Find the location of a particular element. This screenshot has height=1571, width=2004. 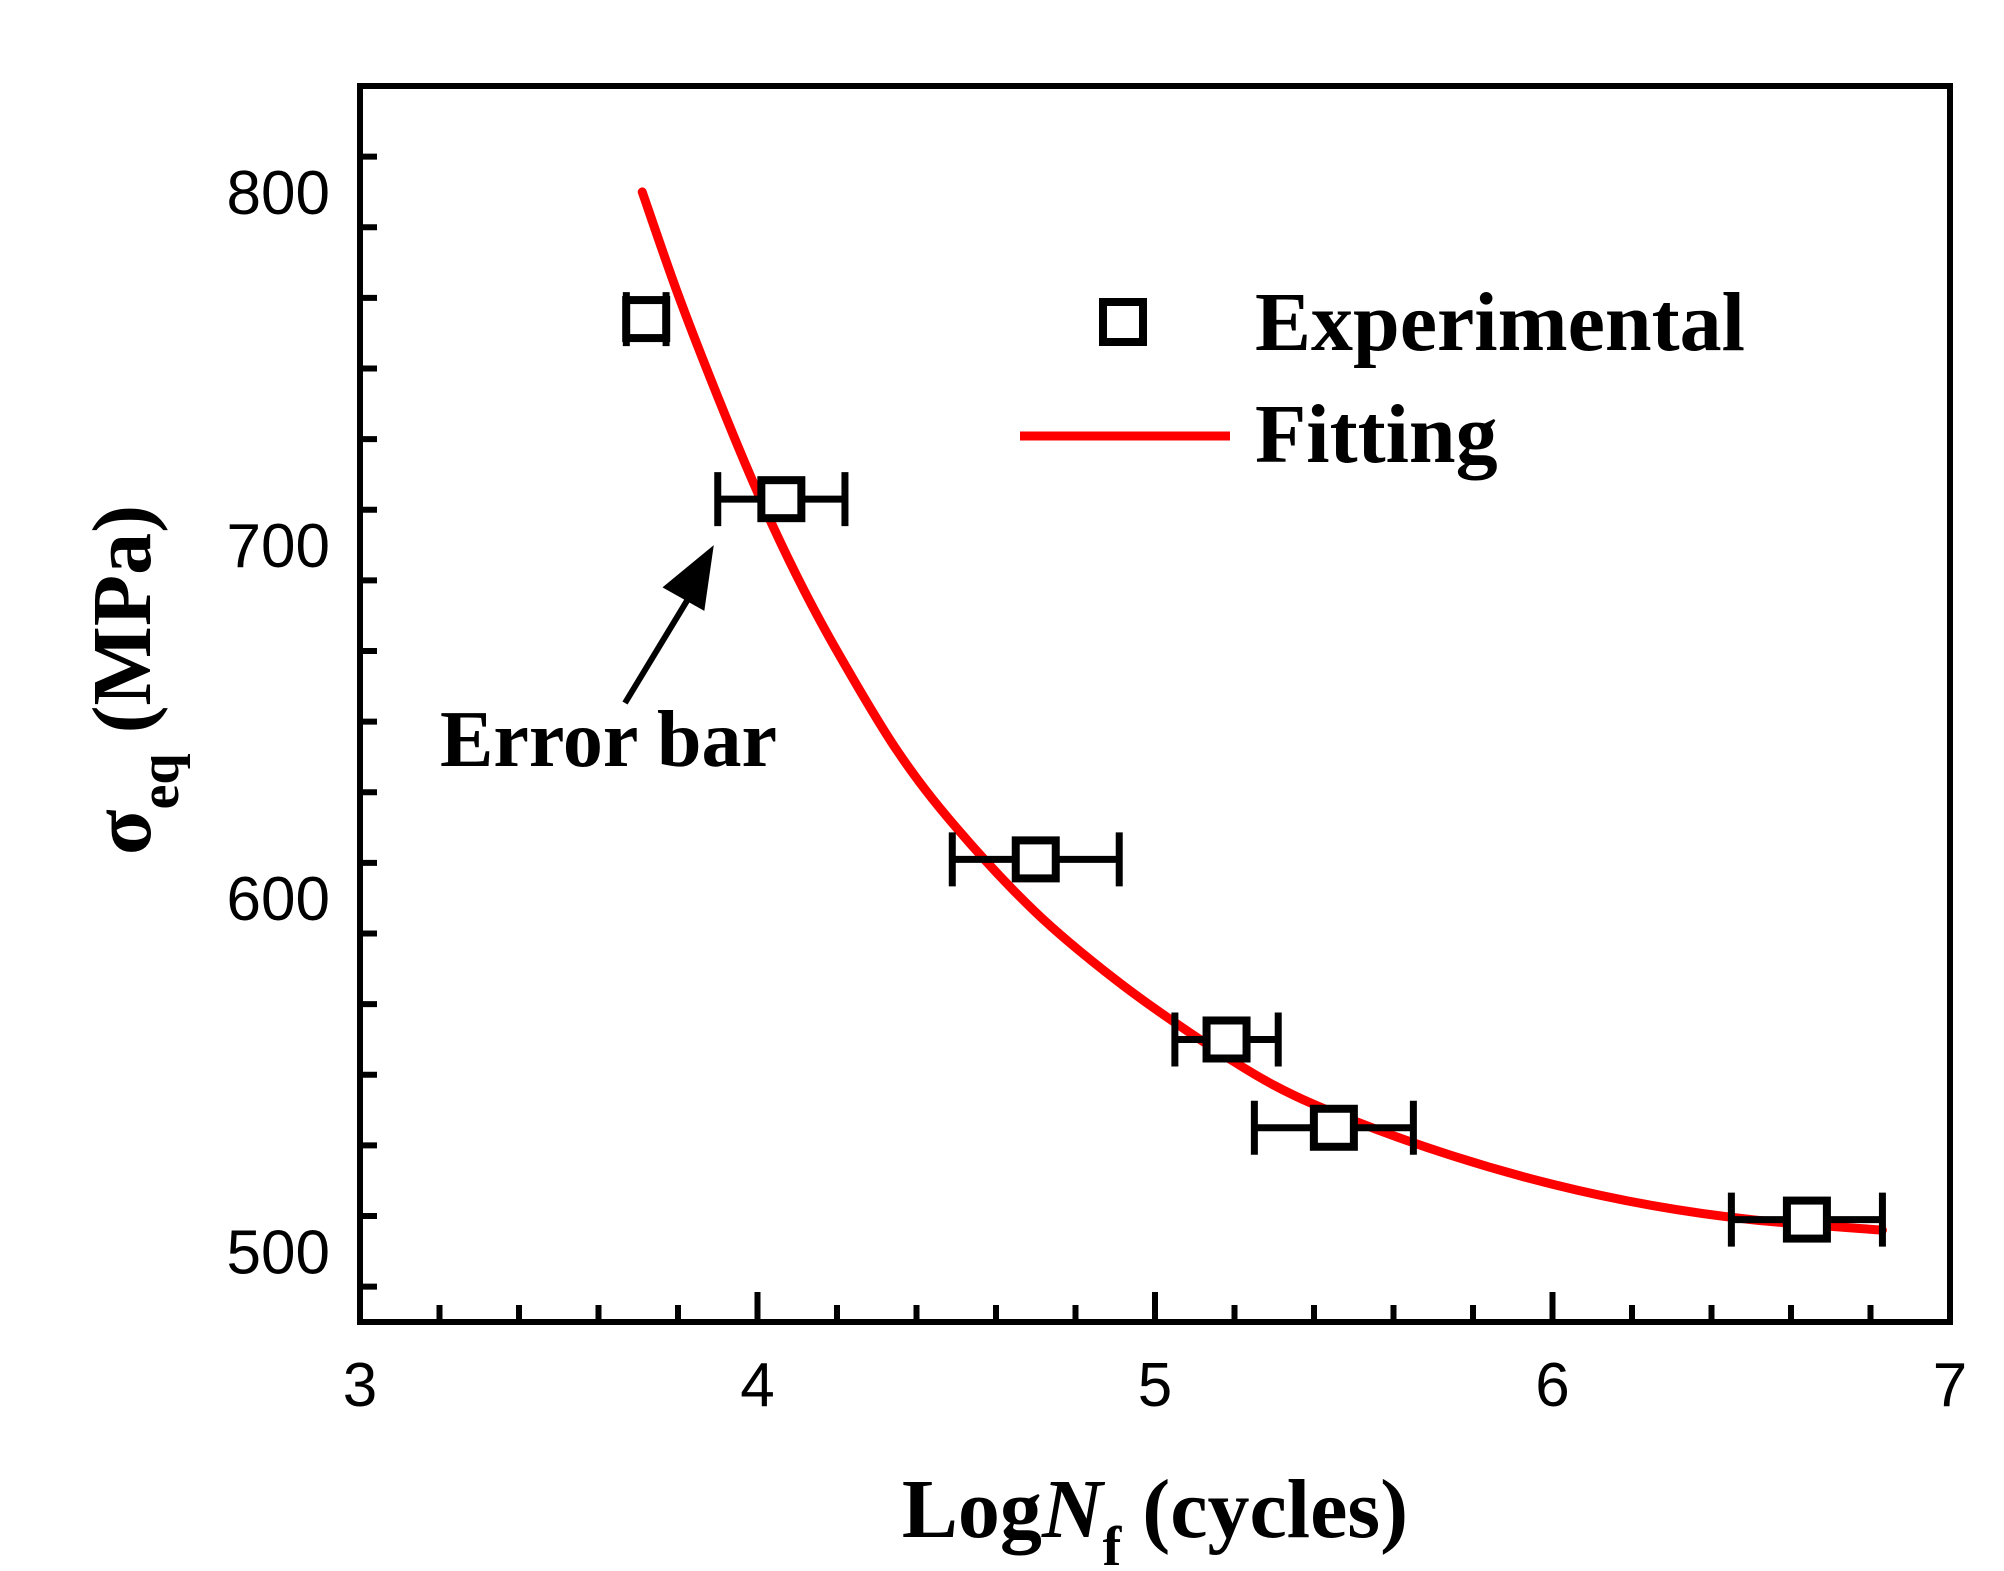

y-tick-label: 700 is located at coordinates (278, 546).